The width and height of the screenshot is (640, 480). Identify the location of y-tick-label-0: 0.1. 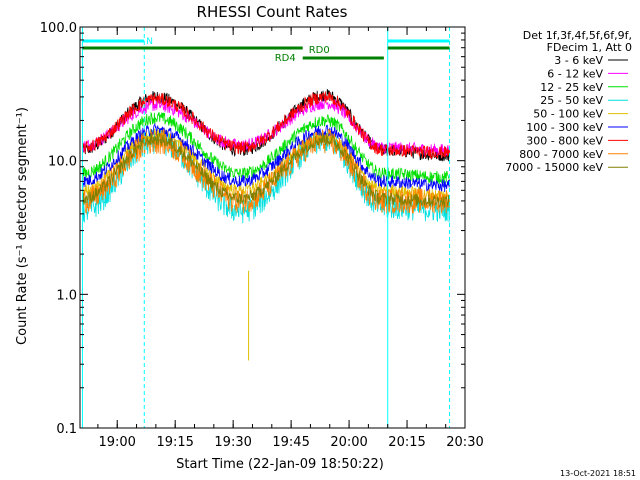
(66, 429).